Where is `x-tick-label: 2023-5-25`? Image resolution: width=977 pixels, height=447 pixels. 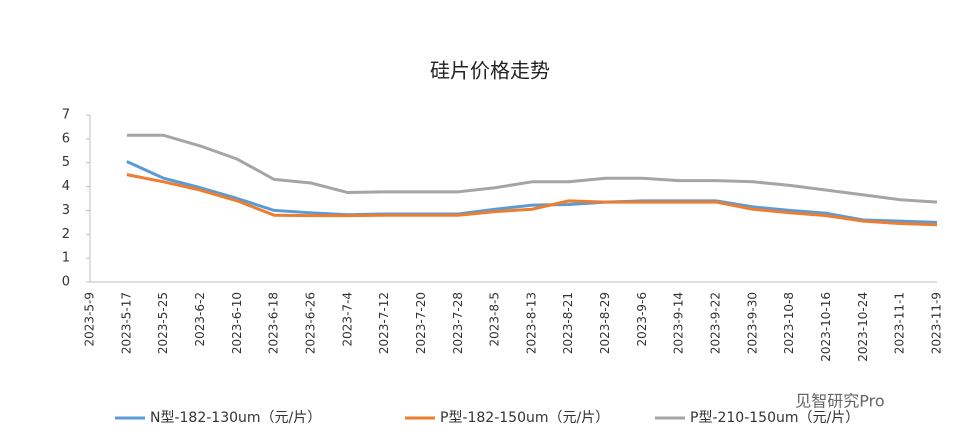
x-tick-label: 2023-5-25 is located at coordinates (163, 323).